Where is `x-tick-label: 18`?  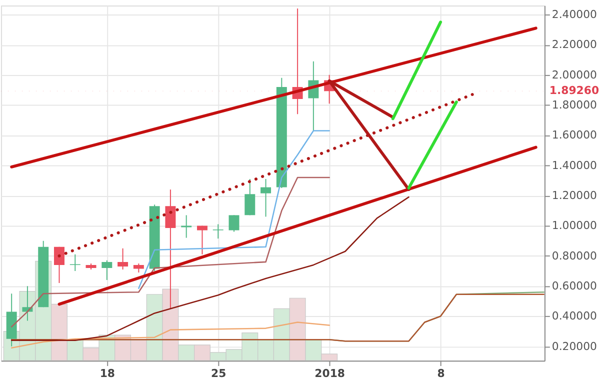
x-tick-label: 18 is located at coordinates (107, 373).